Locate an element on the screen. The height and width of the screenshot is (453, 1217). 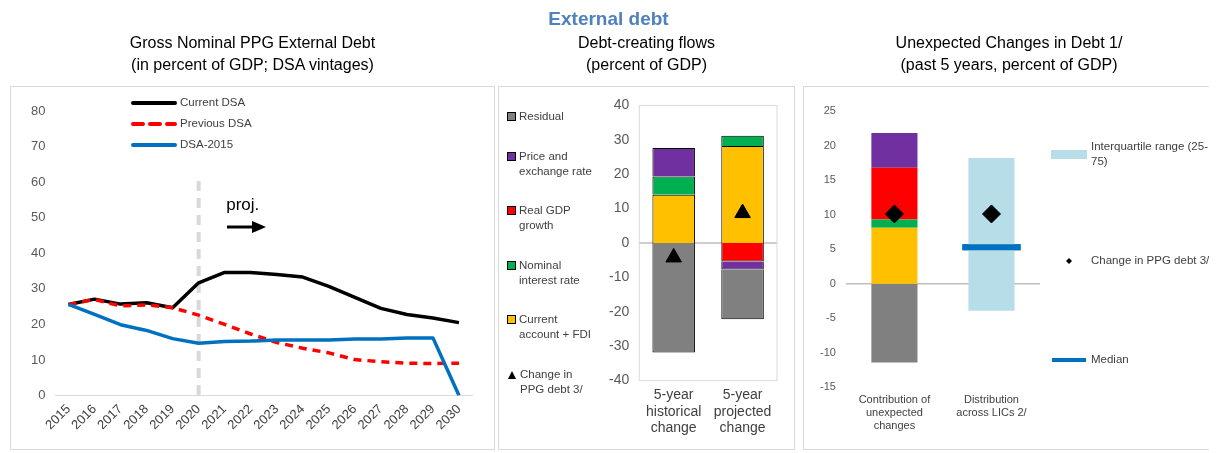
y-tick-label: 70 is located at coordinates (38, 146).